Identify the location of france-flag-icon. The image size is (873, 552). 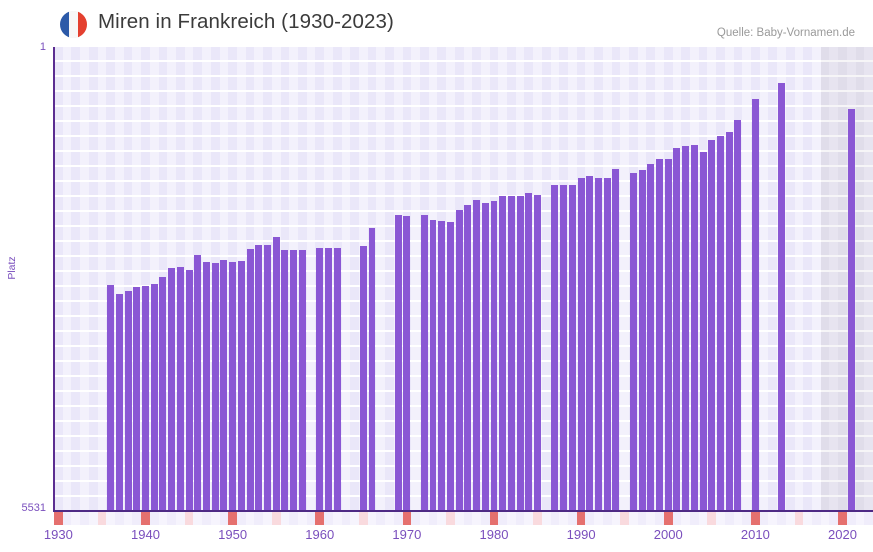
(73, 24).